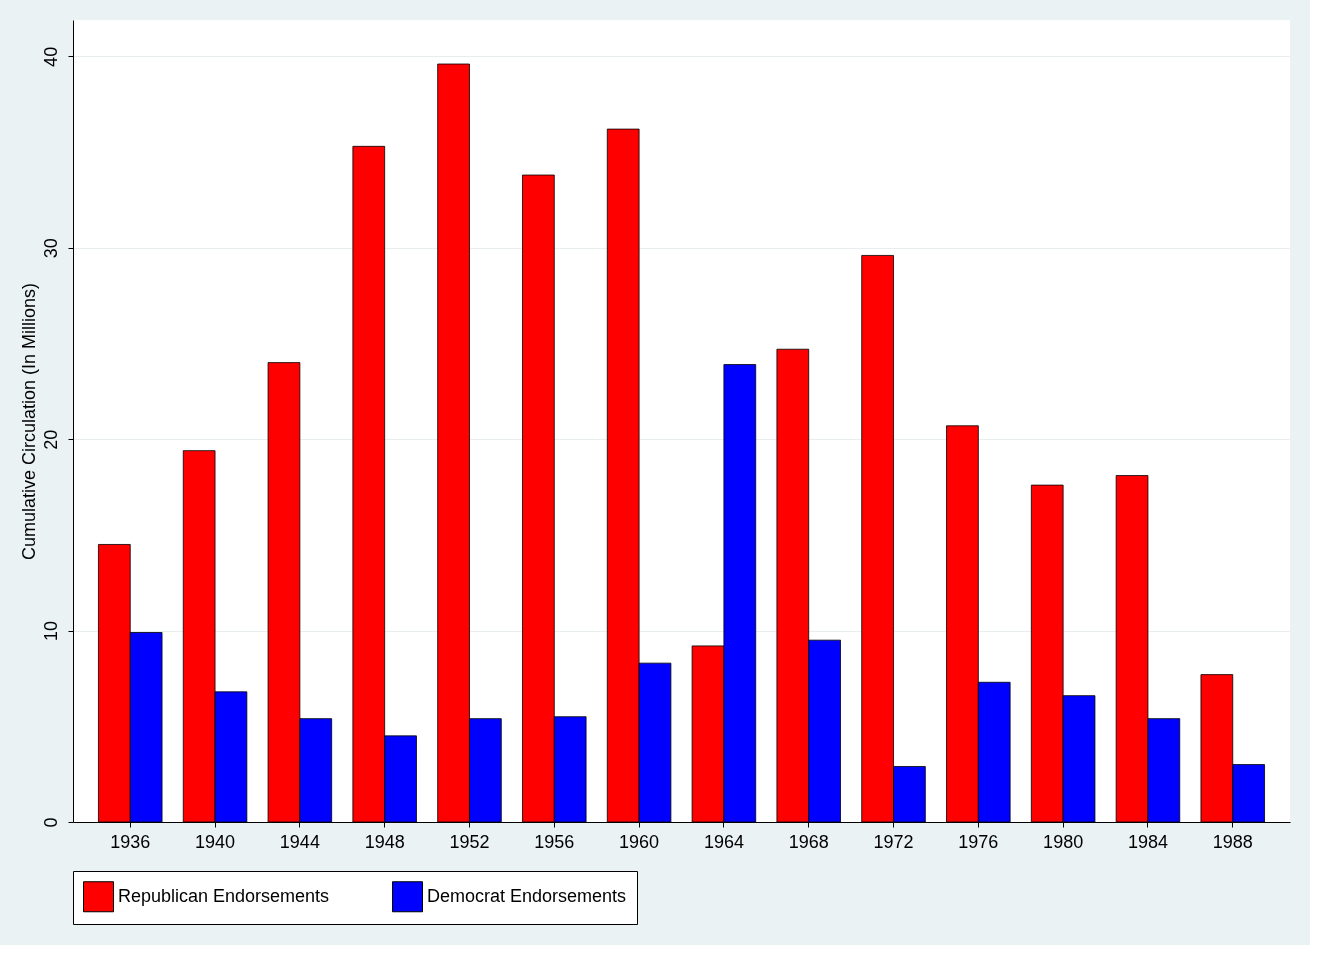  I want to click on y-tick-label: 40, so click(50, 56).